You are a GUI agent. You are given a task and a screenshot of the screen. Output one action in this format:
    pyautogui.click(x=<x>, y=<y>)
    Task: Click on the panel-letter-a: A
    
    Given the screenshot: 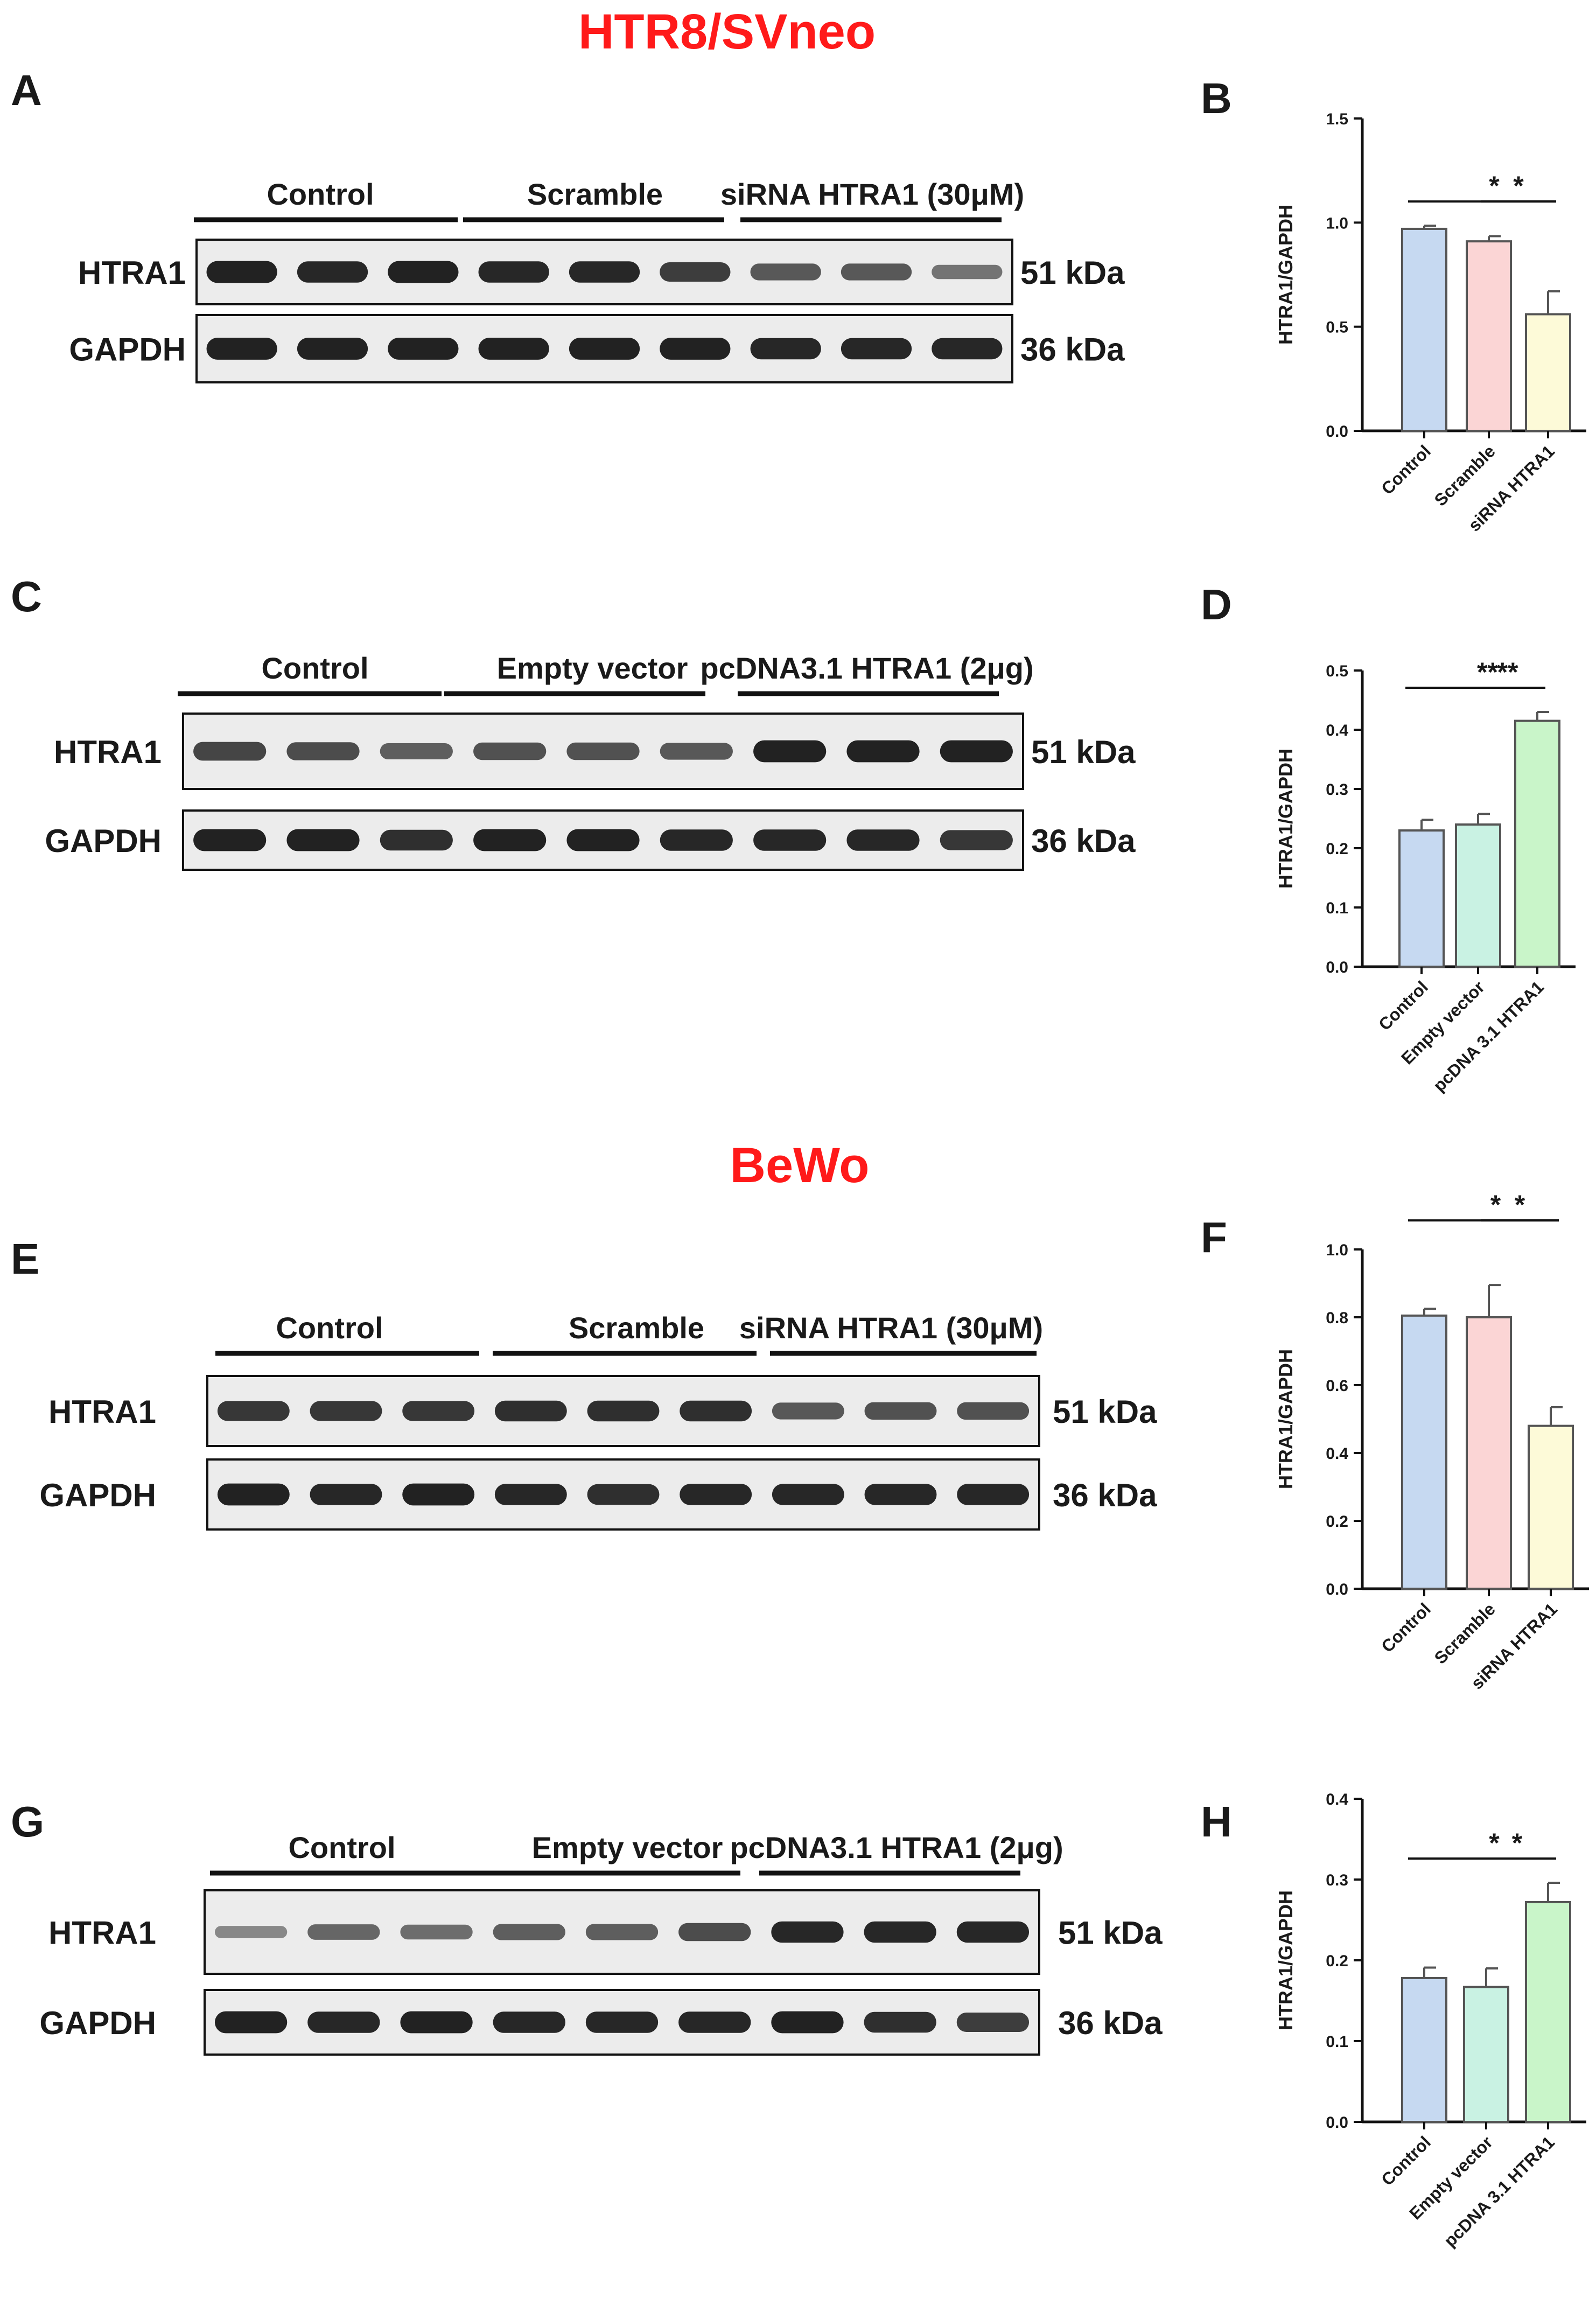 What is the action you would take?
    pyautogui.click(x=26, y=90)
    